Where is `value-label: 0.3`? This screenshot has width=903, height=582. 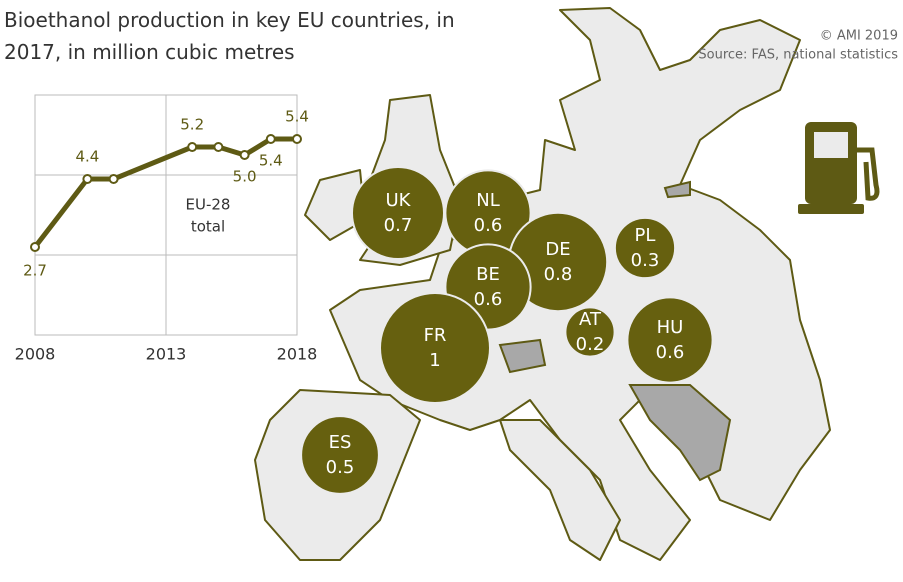 value-label: 0.3 is located at coordinates (645, 260).